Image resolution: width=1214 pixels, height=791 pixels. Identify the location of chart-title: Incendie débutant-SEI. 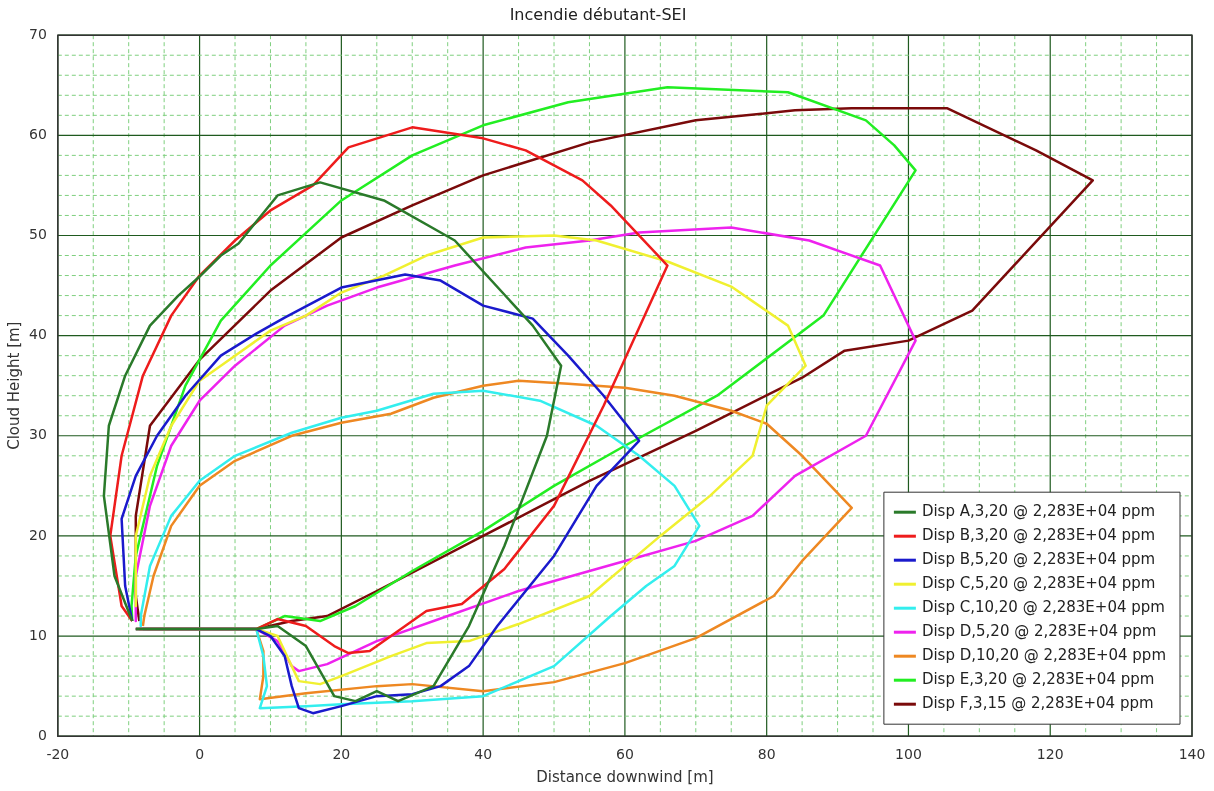
(598, 14).